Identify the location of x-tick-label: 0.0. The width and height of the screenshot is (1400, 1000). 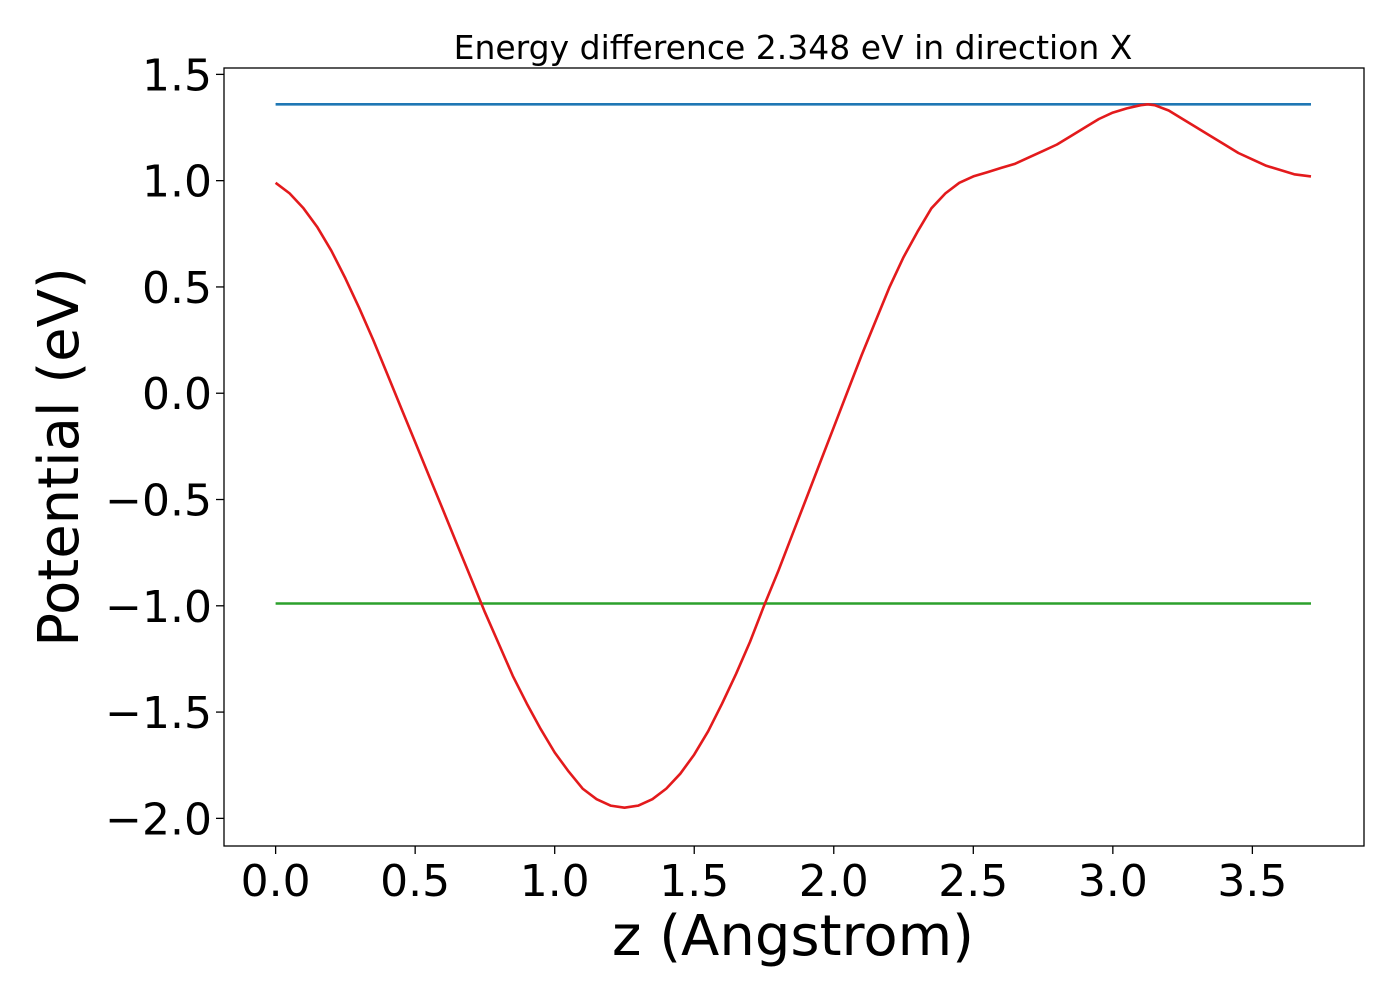
(276, 881).